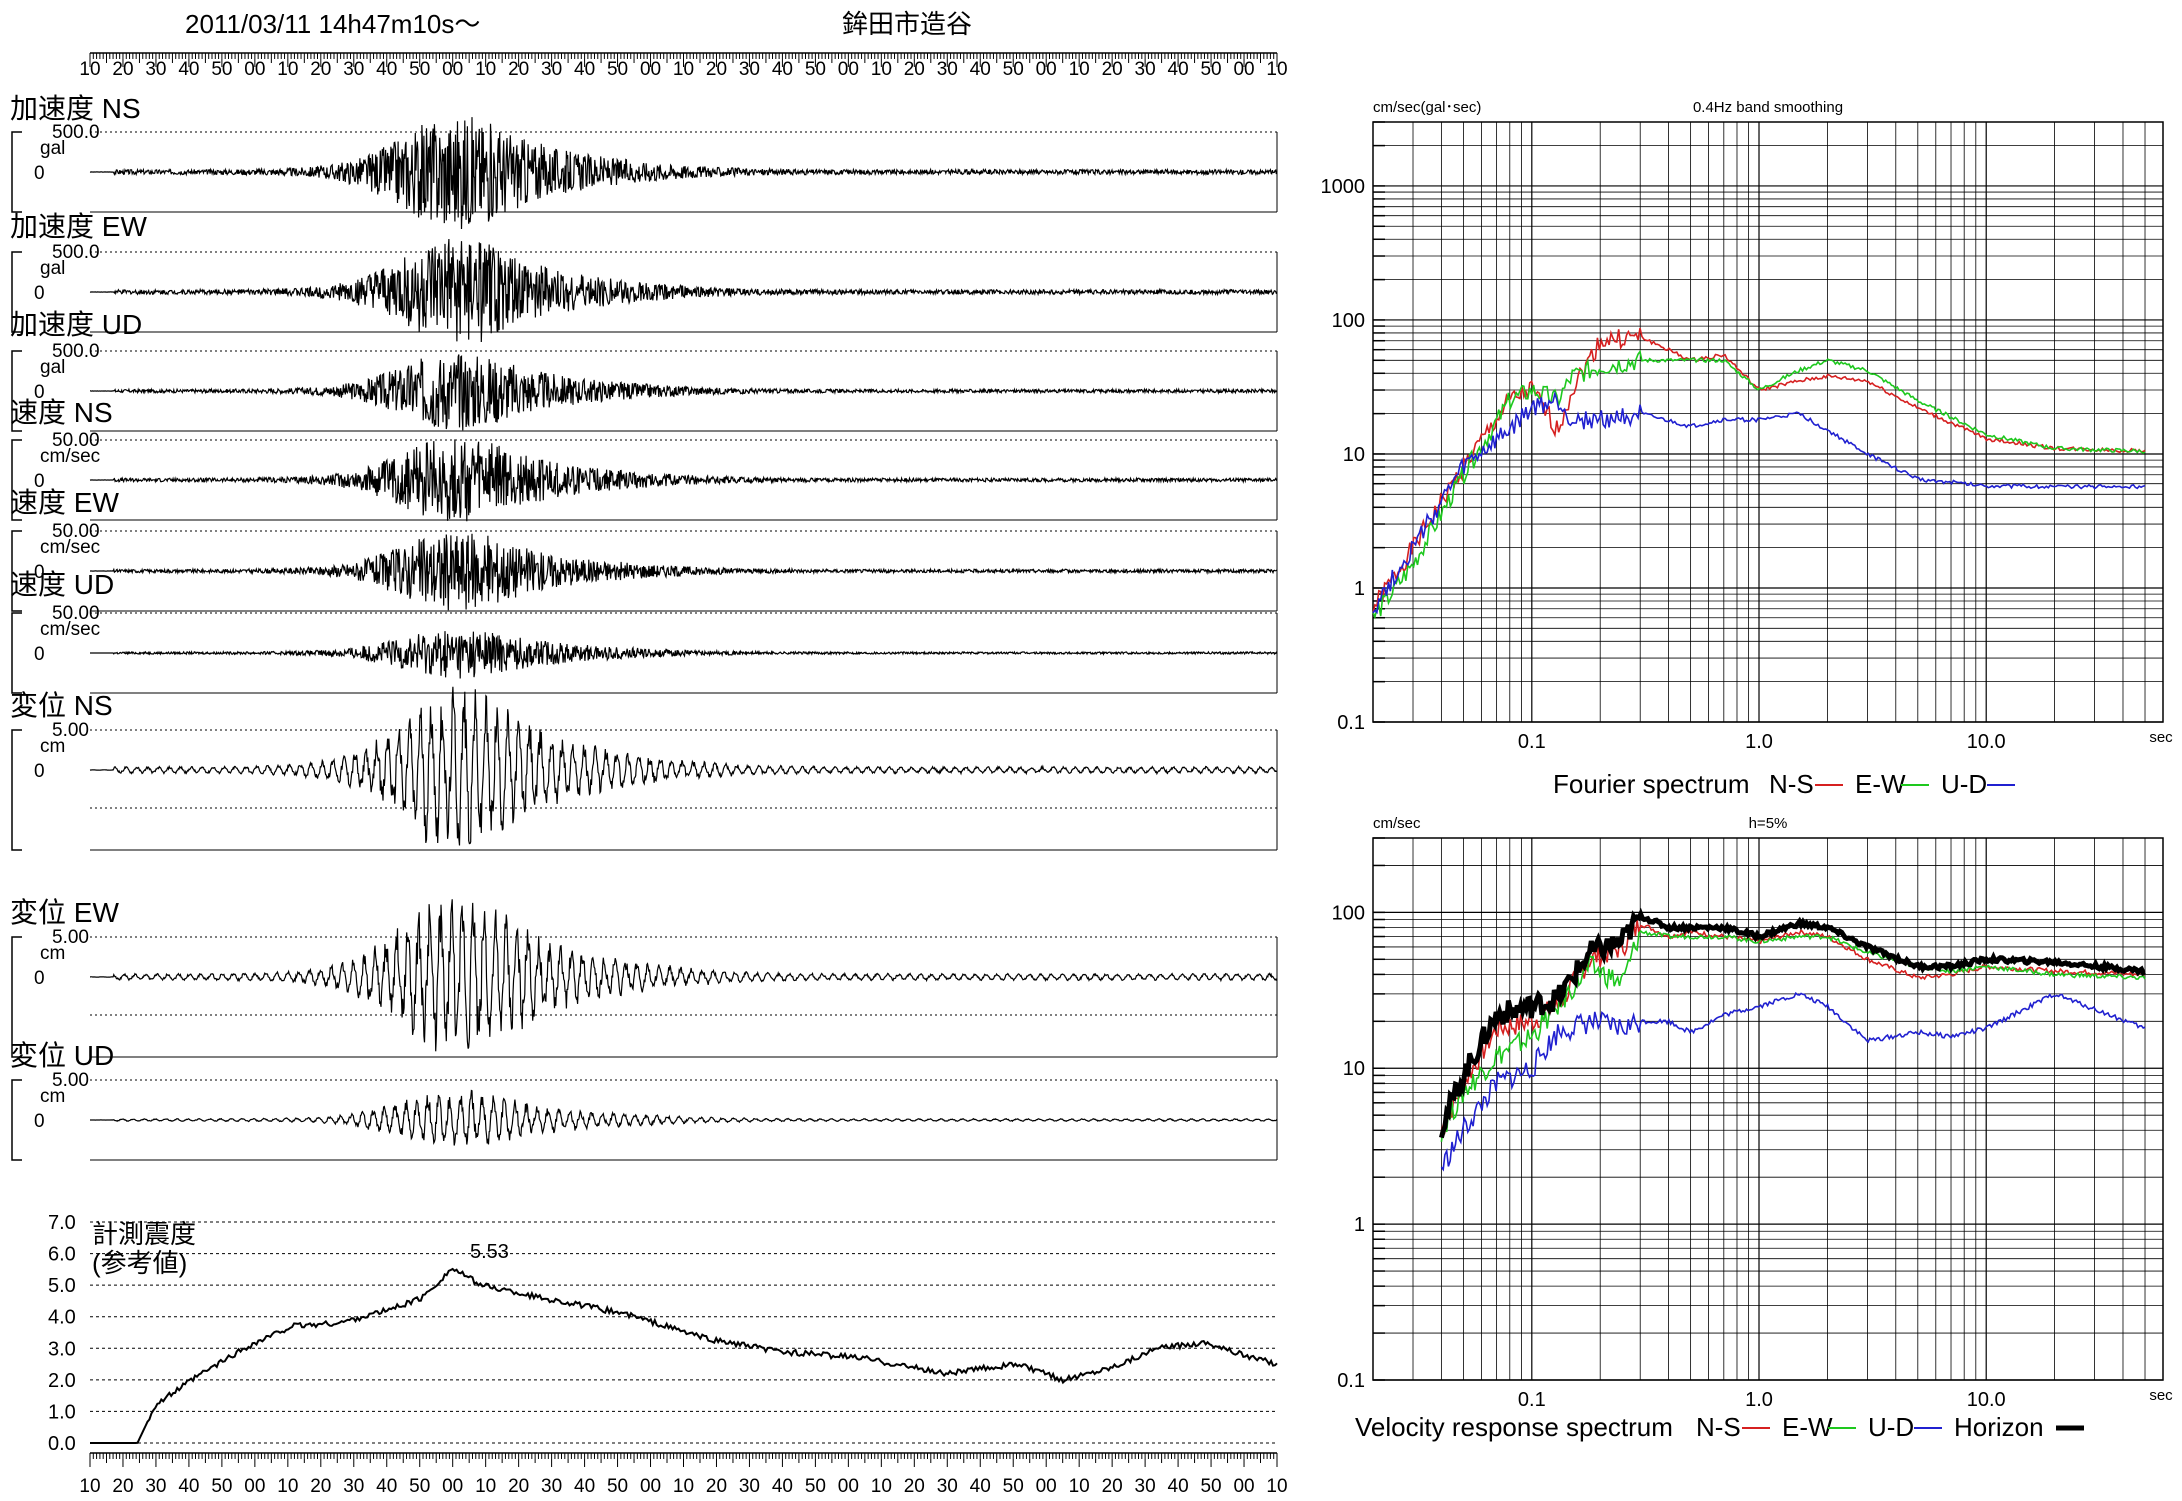 The image size is (2182, 1501). I want to click on waveform-title: 変位 NS, so click(61, 705).